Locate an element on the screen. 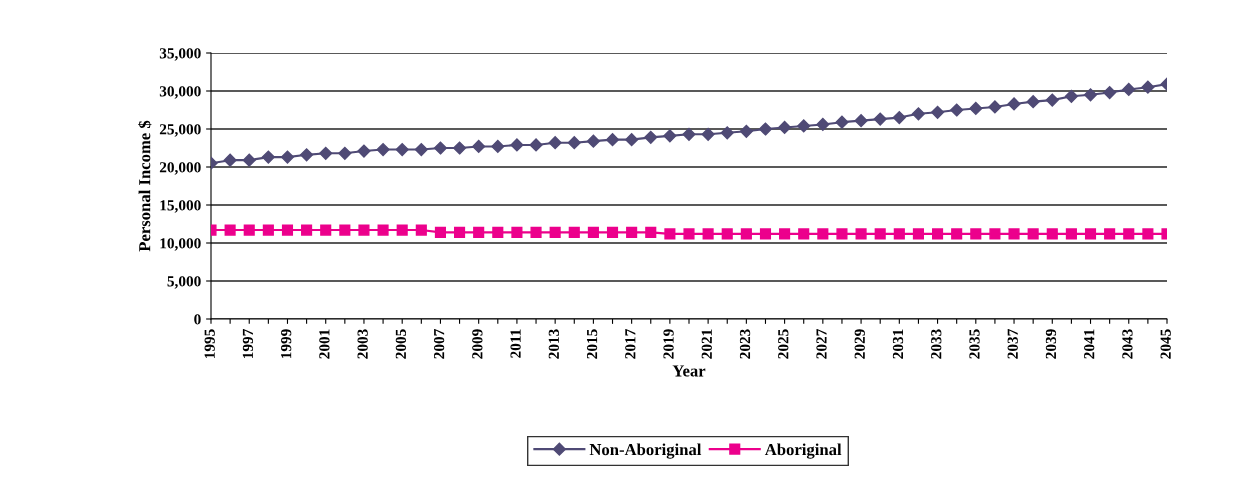  x-tick-label: 2029 is located at coordinates (859, 344).